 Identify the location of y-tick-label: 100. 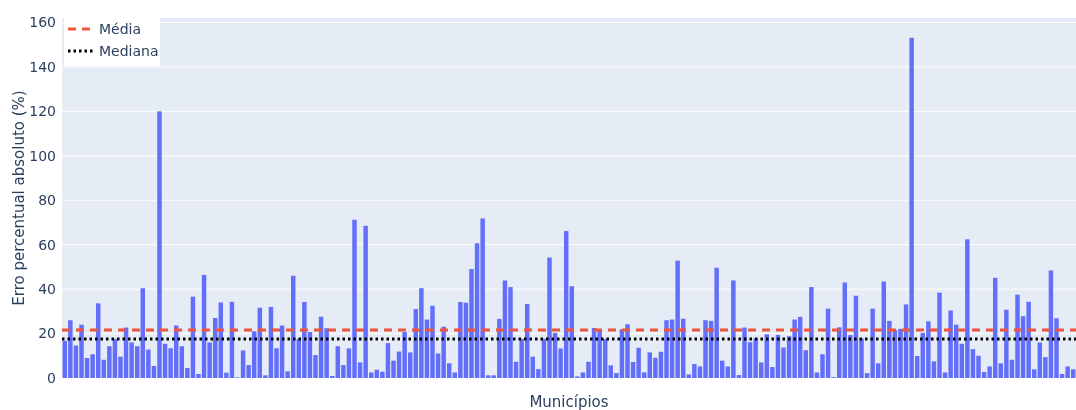
(42, 155).